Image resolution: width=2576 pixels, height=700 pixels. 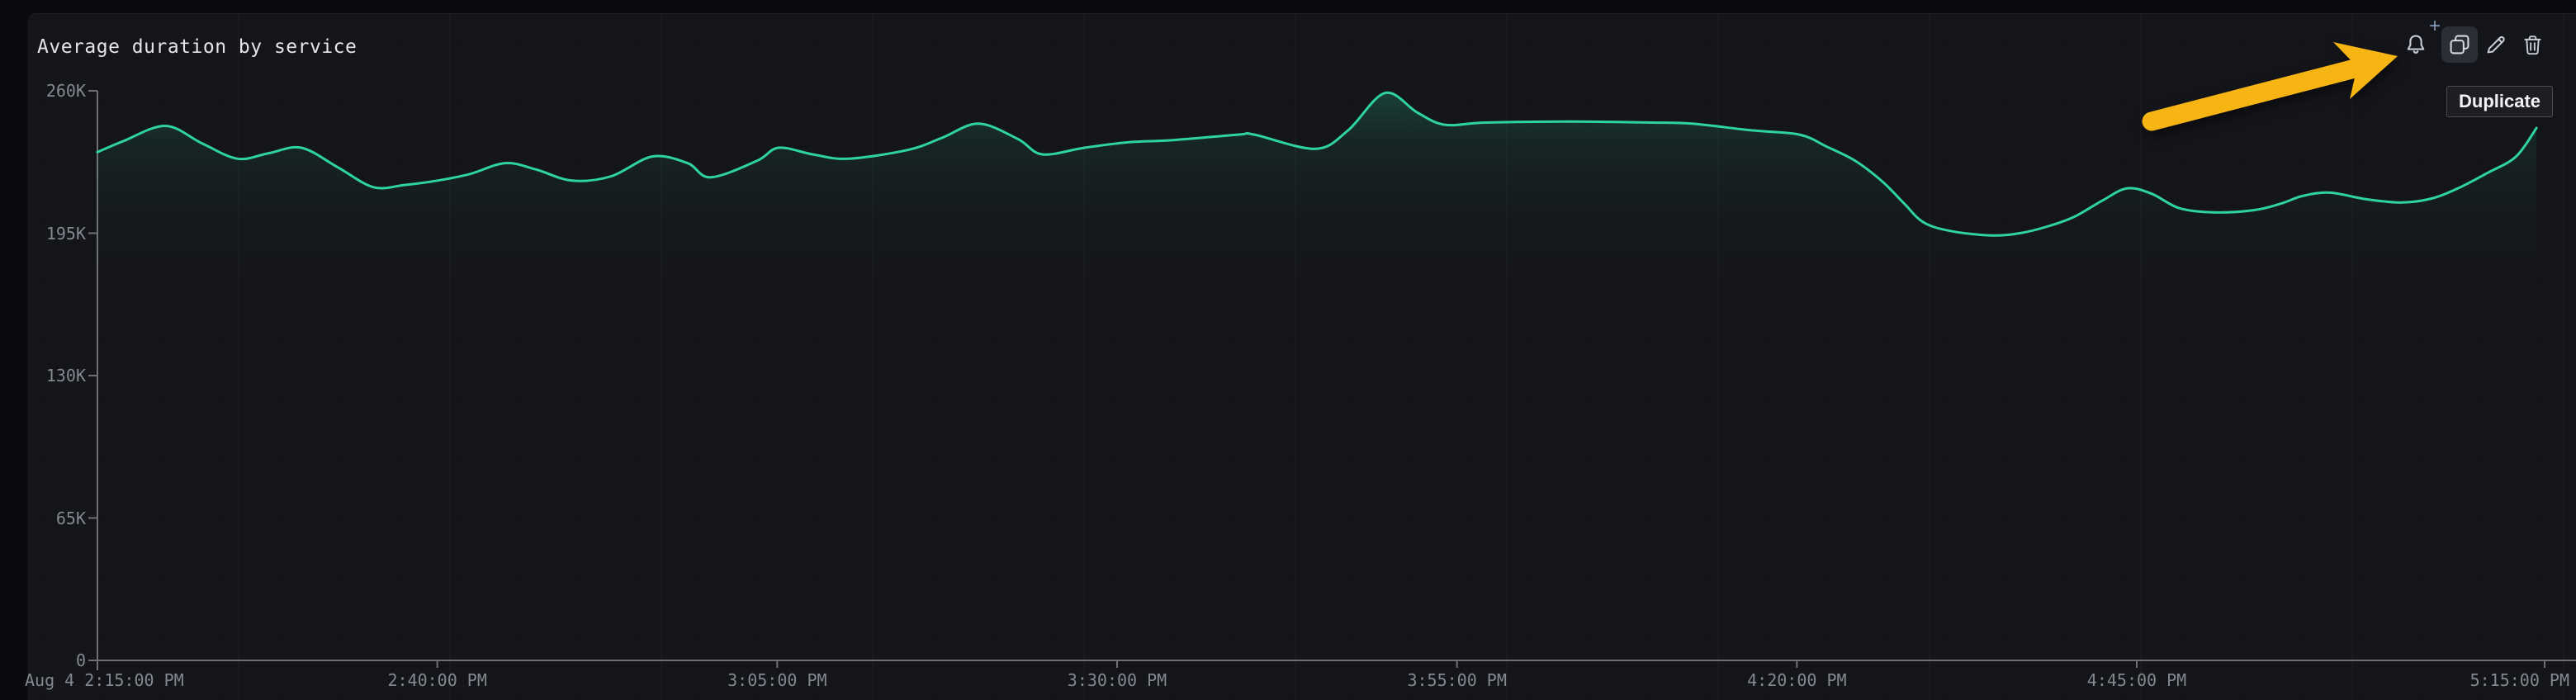 I want to click on x-tick-label: 3:55:00 PM, so click(x=1457, y=680).